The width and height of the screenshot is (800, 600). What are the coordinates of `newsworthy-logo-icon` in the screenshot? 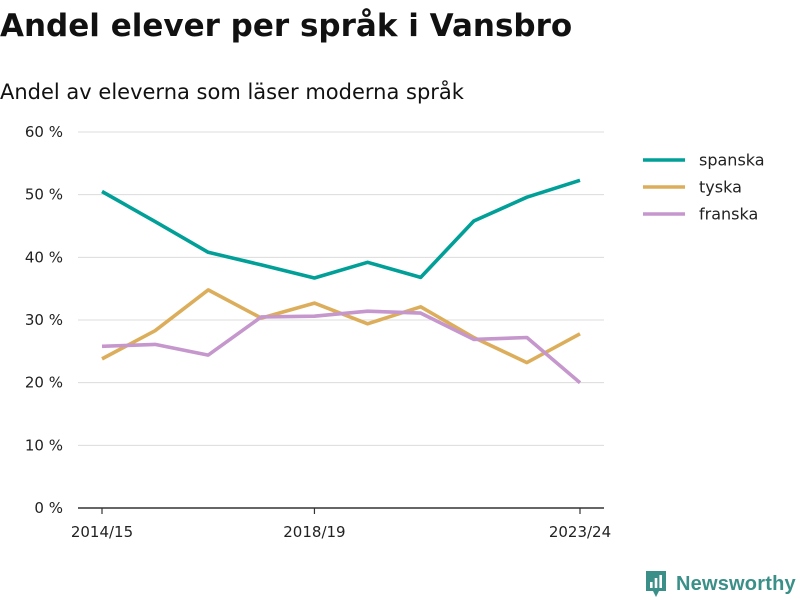 It's located at (656, 584).